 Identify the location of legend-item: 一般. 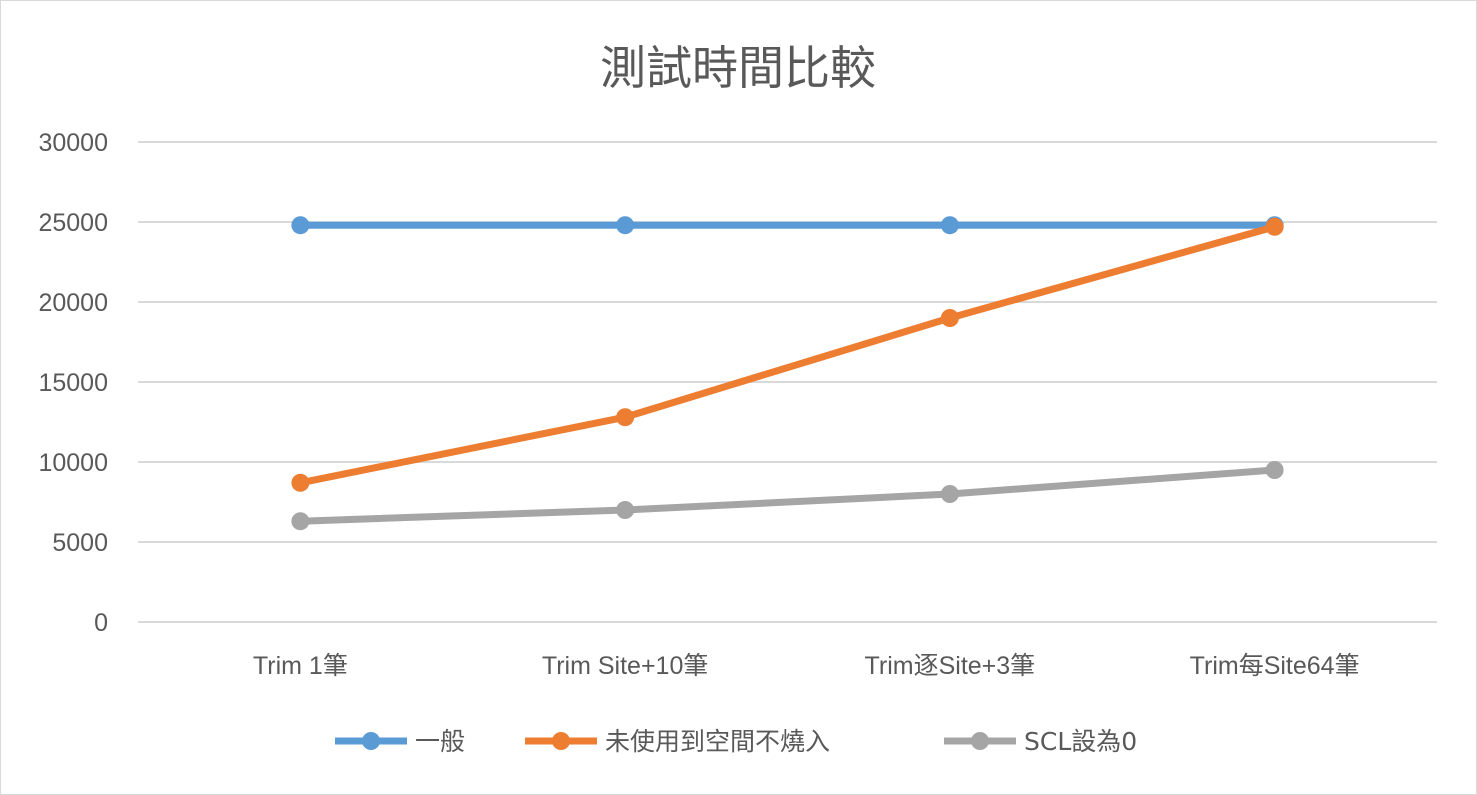
(400, 741).